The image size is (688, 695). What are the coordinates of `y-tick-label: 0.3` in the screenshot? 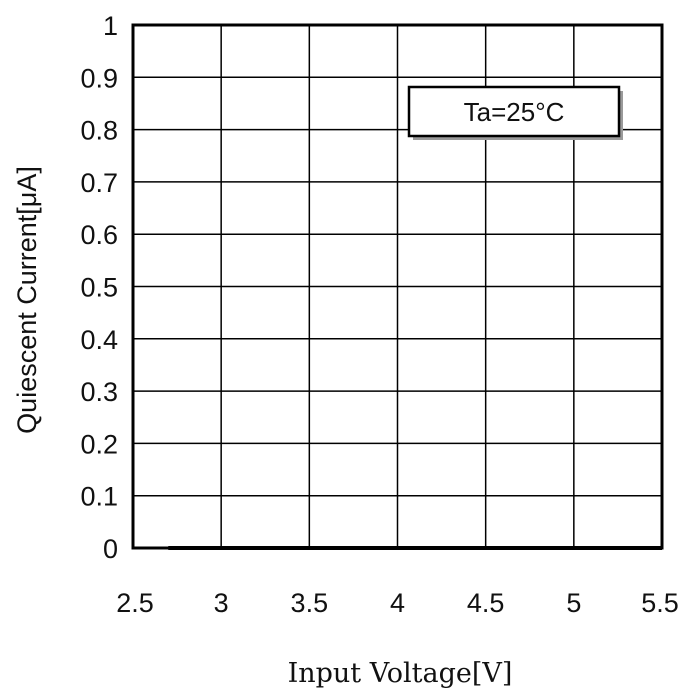 It's located at (99, 392).